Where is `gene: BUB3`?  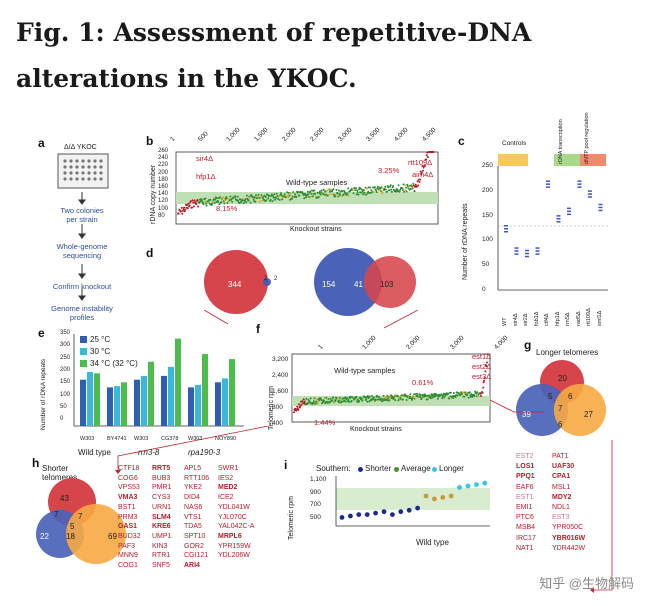 gene: BUB3 is located at coordinates (161, 478).